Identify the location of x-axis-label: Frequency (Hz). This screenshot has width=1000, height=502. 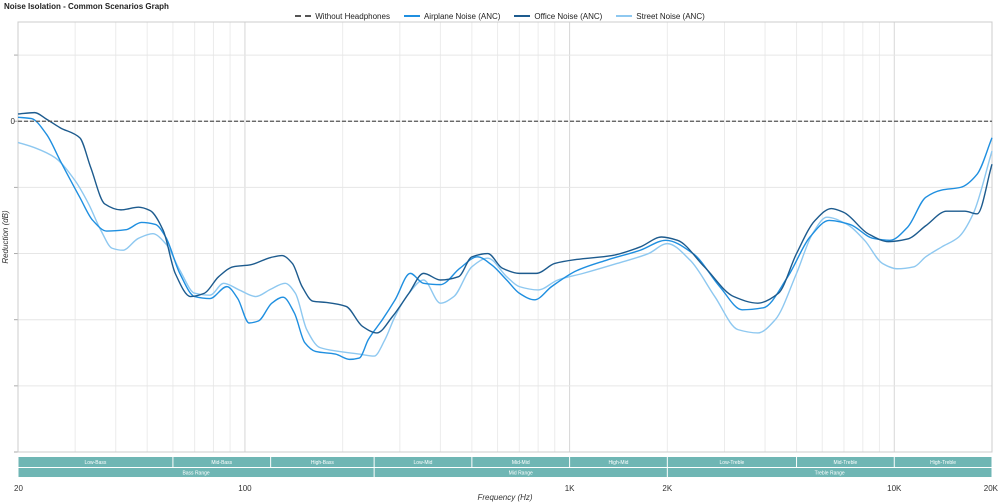
(504, 497).